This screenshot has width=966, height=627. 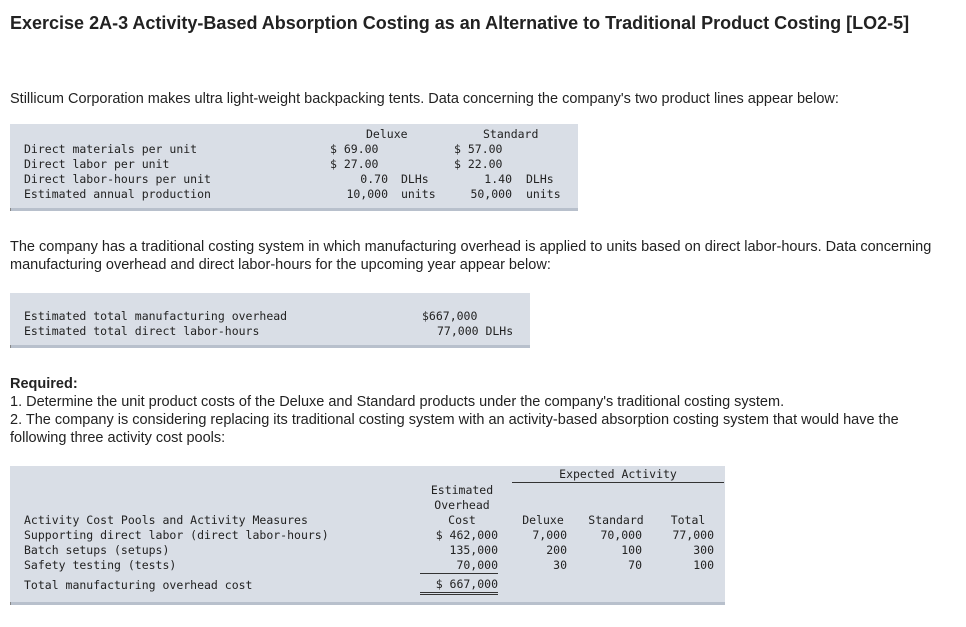 I want to click on activity-row-label: Batch setups (setups), so click(x=97, y=550).